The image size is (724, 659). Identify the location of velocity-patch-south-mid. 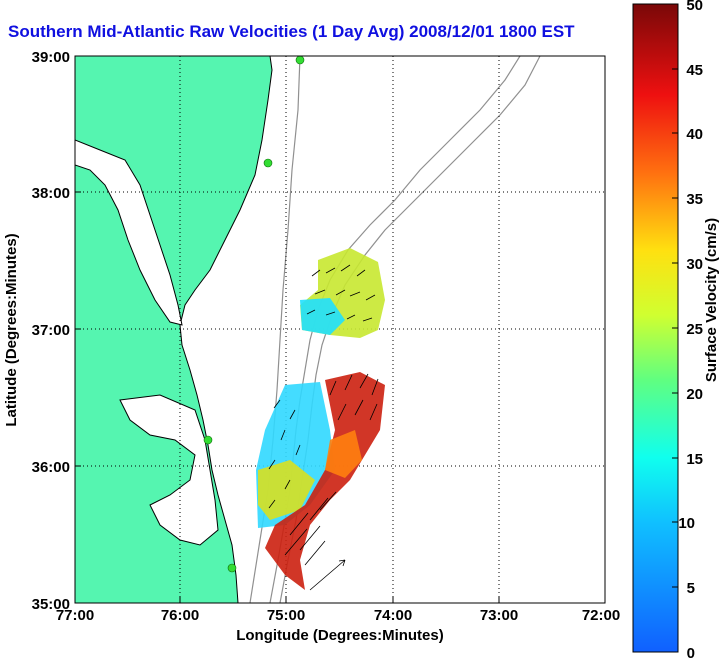
(286, 490).